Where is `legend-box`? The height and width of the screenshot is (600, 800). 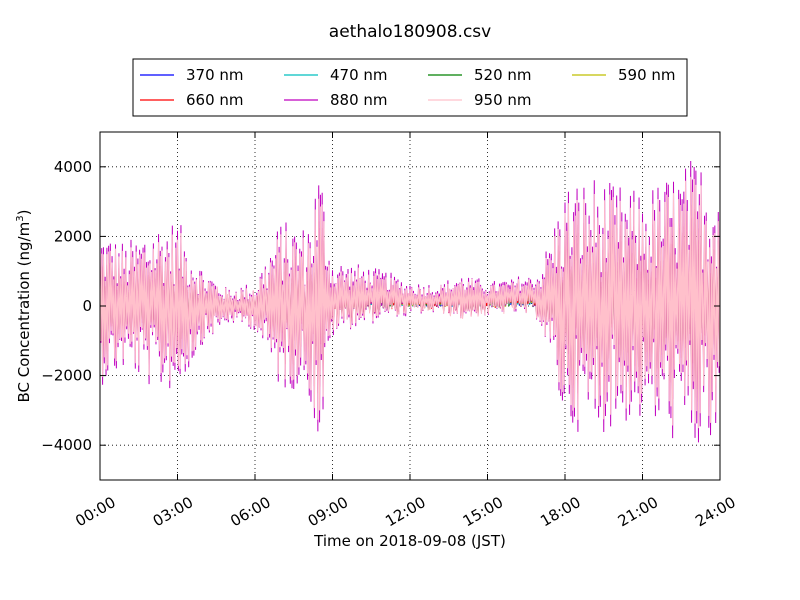 legend-box is located at coordinates (410, 87).